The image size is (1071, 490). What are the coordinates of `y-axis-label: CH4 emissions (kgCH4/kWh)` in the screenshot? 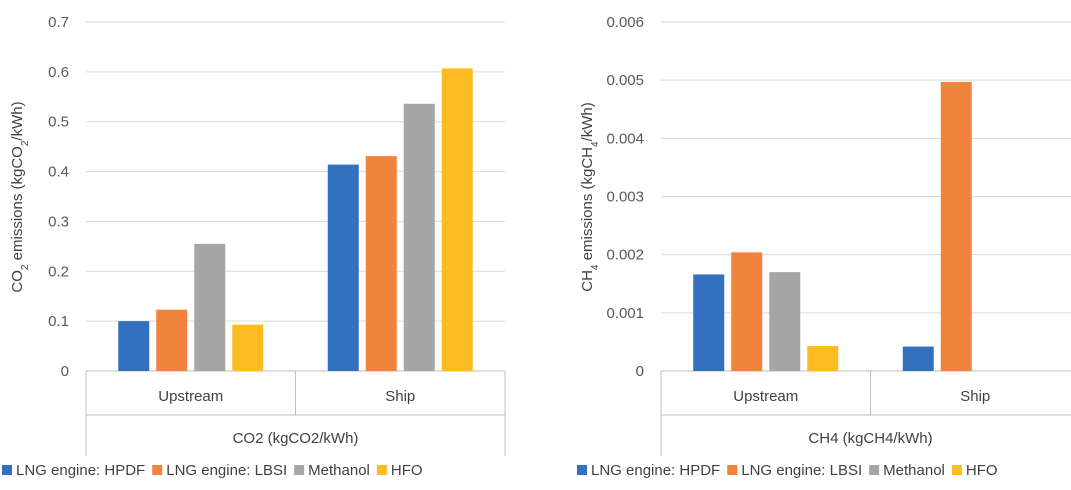 It's located at (590, 197).